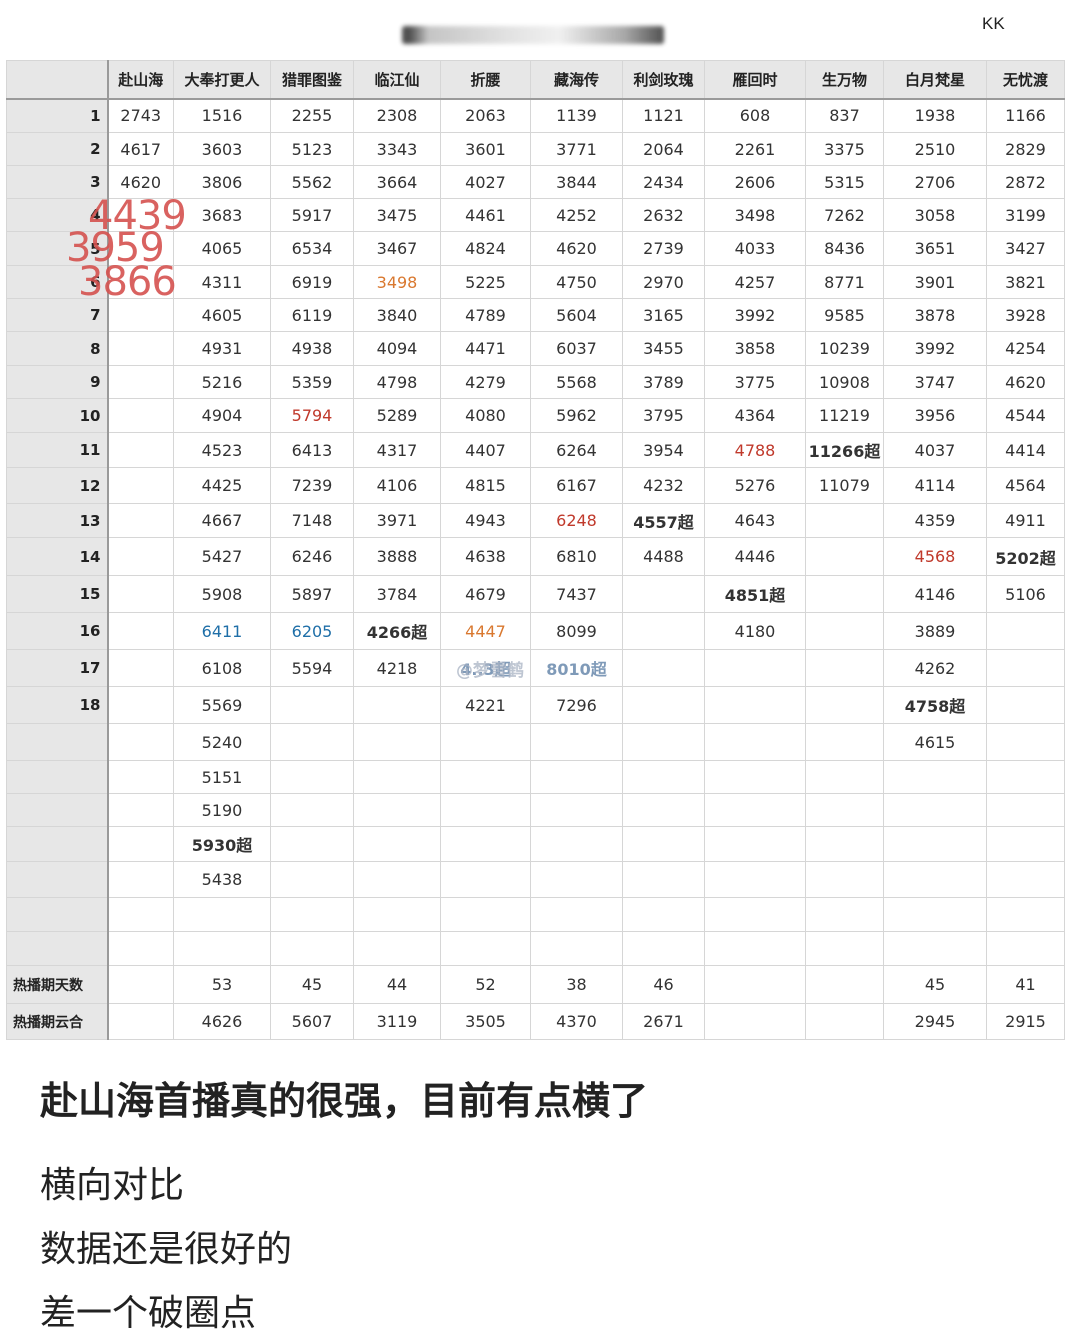 The image size is (1080, 1339). What do you see at coordinates (935, 348) in the screenshot?
I see `table-cell: 3992` at bounding box center [935, 348].